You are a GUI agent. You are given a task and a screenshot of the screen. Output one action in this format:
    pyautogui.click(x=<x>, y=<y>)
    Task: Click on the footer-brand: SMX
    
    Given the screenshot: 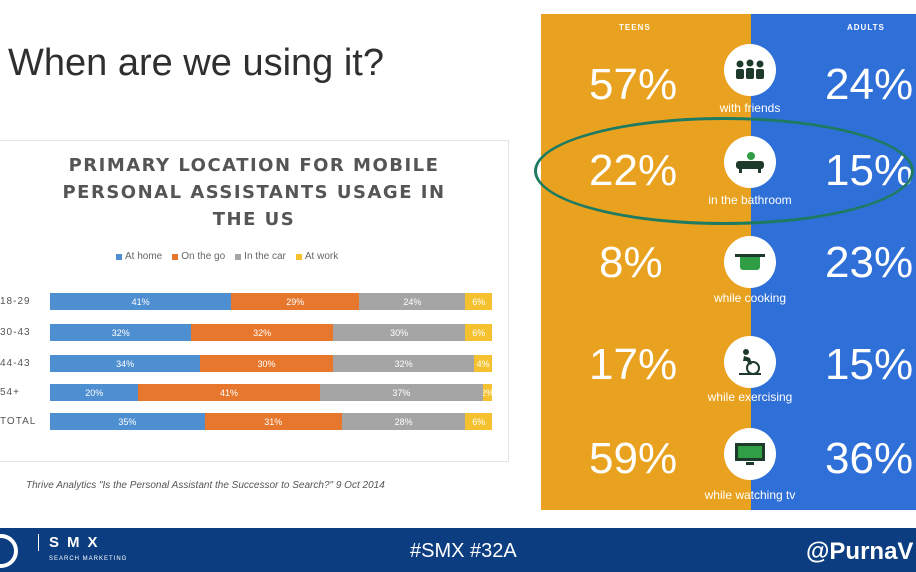 What is the action you would take?
    pyautogui.click(x=72, y=542)
    